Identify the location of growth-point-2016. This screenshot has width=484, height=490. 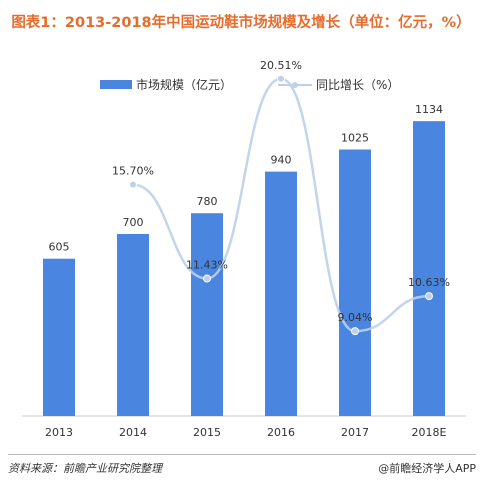
(281, 78).